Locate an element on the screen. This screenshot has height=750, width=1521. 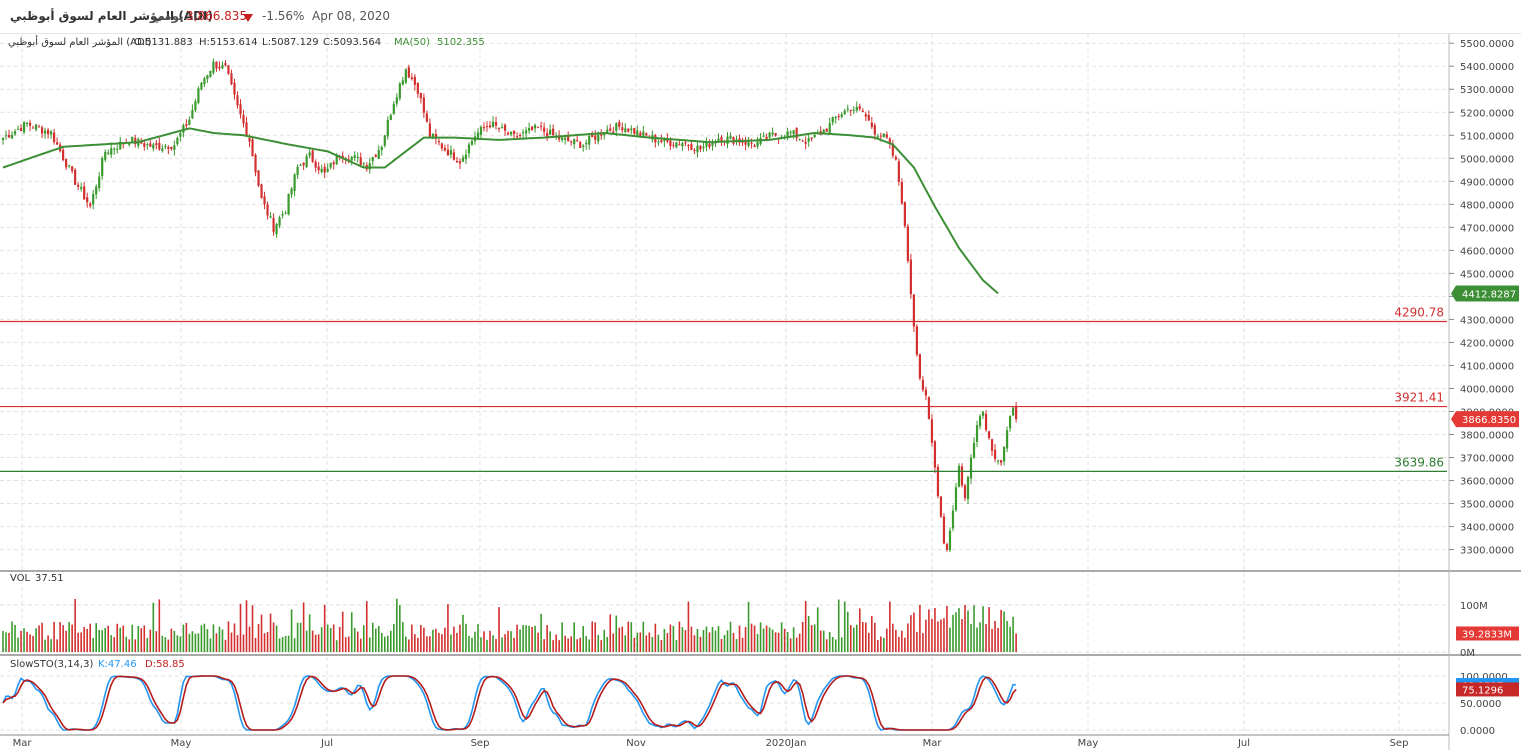
price-tick-label: 4700.0000 is located at coordinates (1487, 228).